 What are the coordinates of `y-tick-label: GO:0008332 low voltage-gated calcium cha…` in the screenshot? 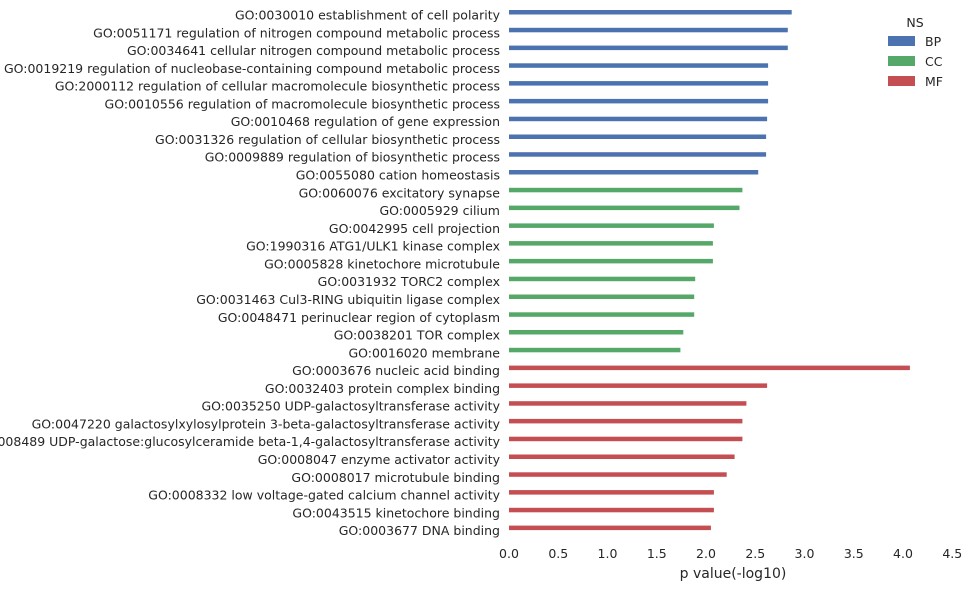 It's located at (324, 495).